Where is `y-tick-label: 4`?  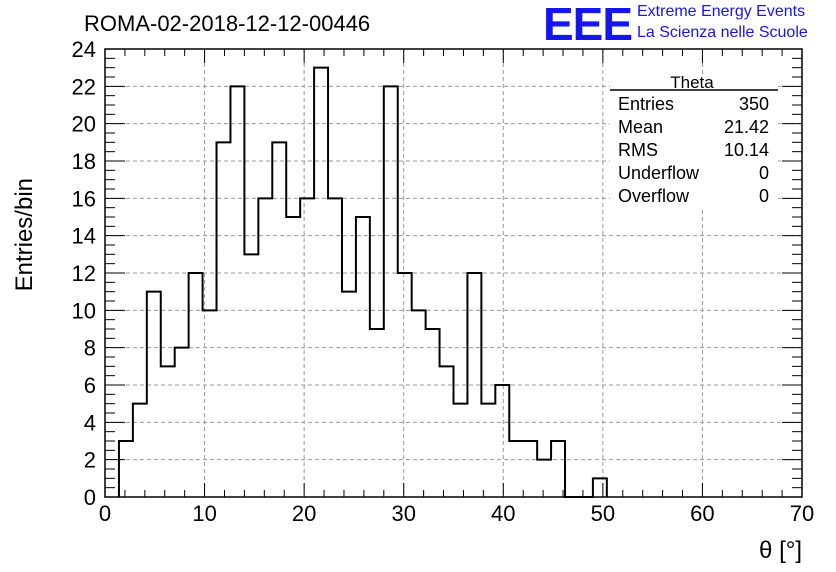
y-tick-label: 4 is located at coordinates (90, 422).